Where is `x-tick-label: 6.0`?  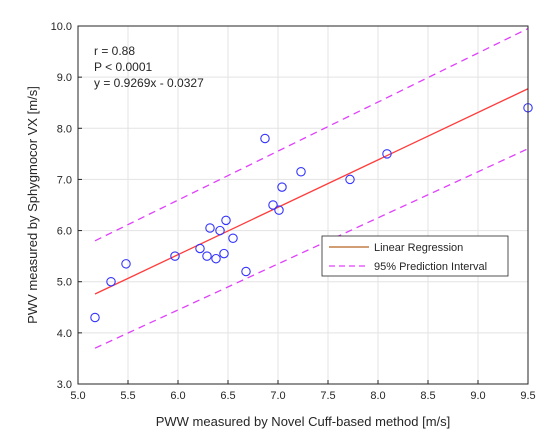
x-tick-label: 6.0 is located at coordinates (177, 396).